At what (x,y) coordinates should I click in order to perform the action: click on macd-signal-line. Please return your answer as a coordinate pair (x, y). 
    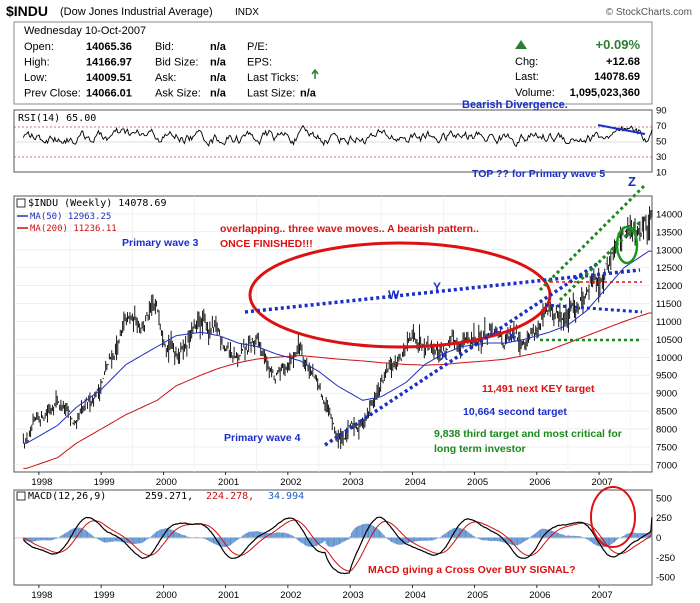
    Looking at the image, I should click on (338, 545).